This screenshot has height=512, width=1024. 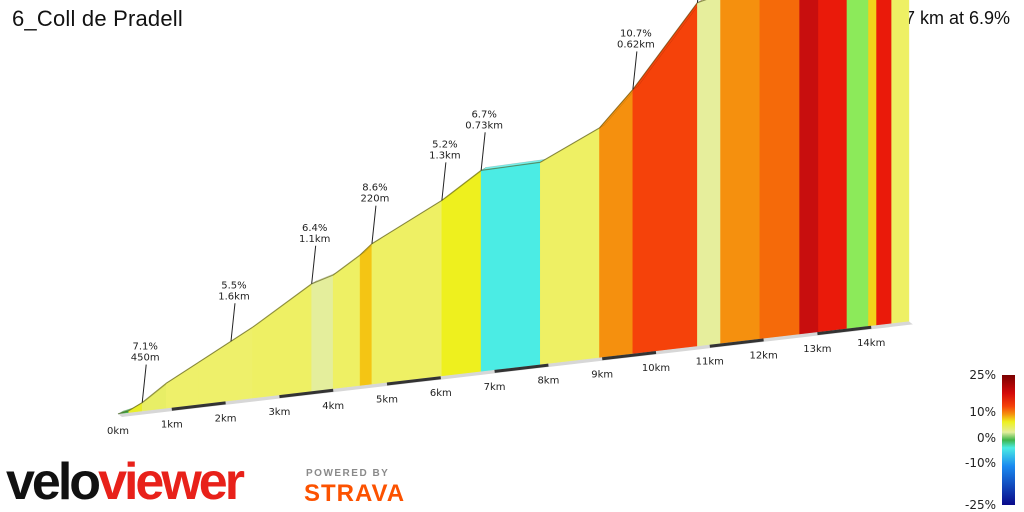 What do you see at coordinates (871, 343) in the screenshot?
I see `km-tick-label: 14km` at bounding box center [871, 343].